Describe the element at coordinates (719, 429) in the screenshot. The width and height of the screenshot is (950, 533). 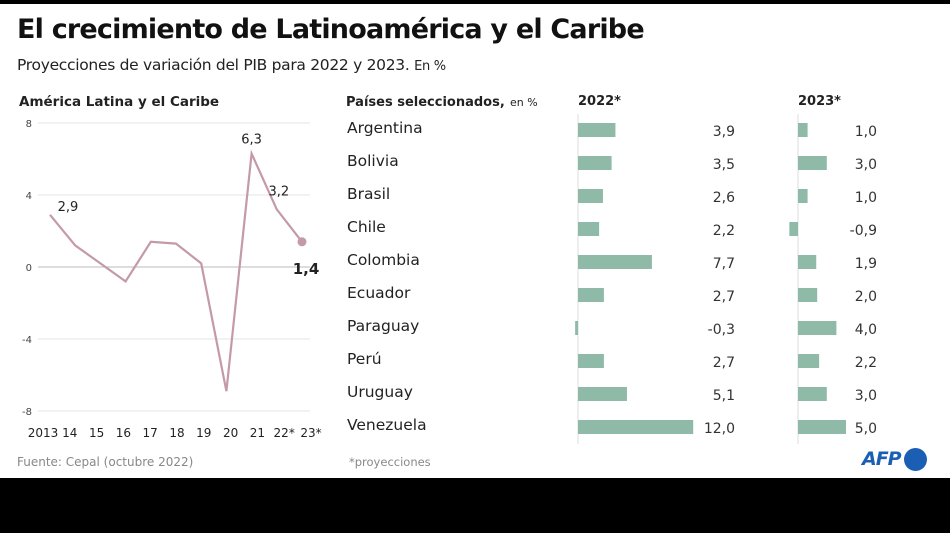
I see `bar-value-label: 12,0` at that location.